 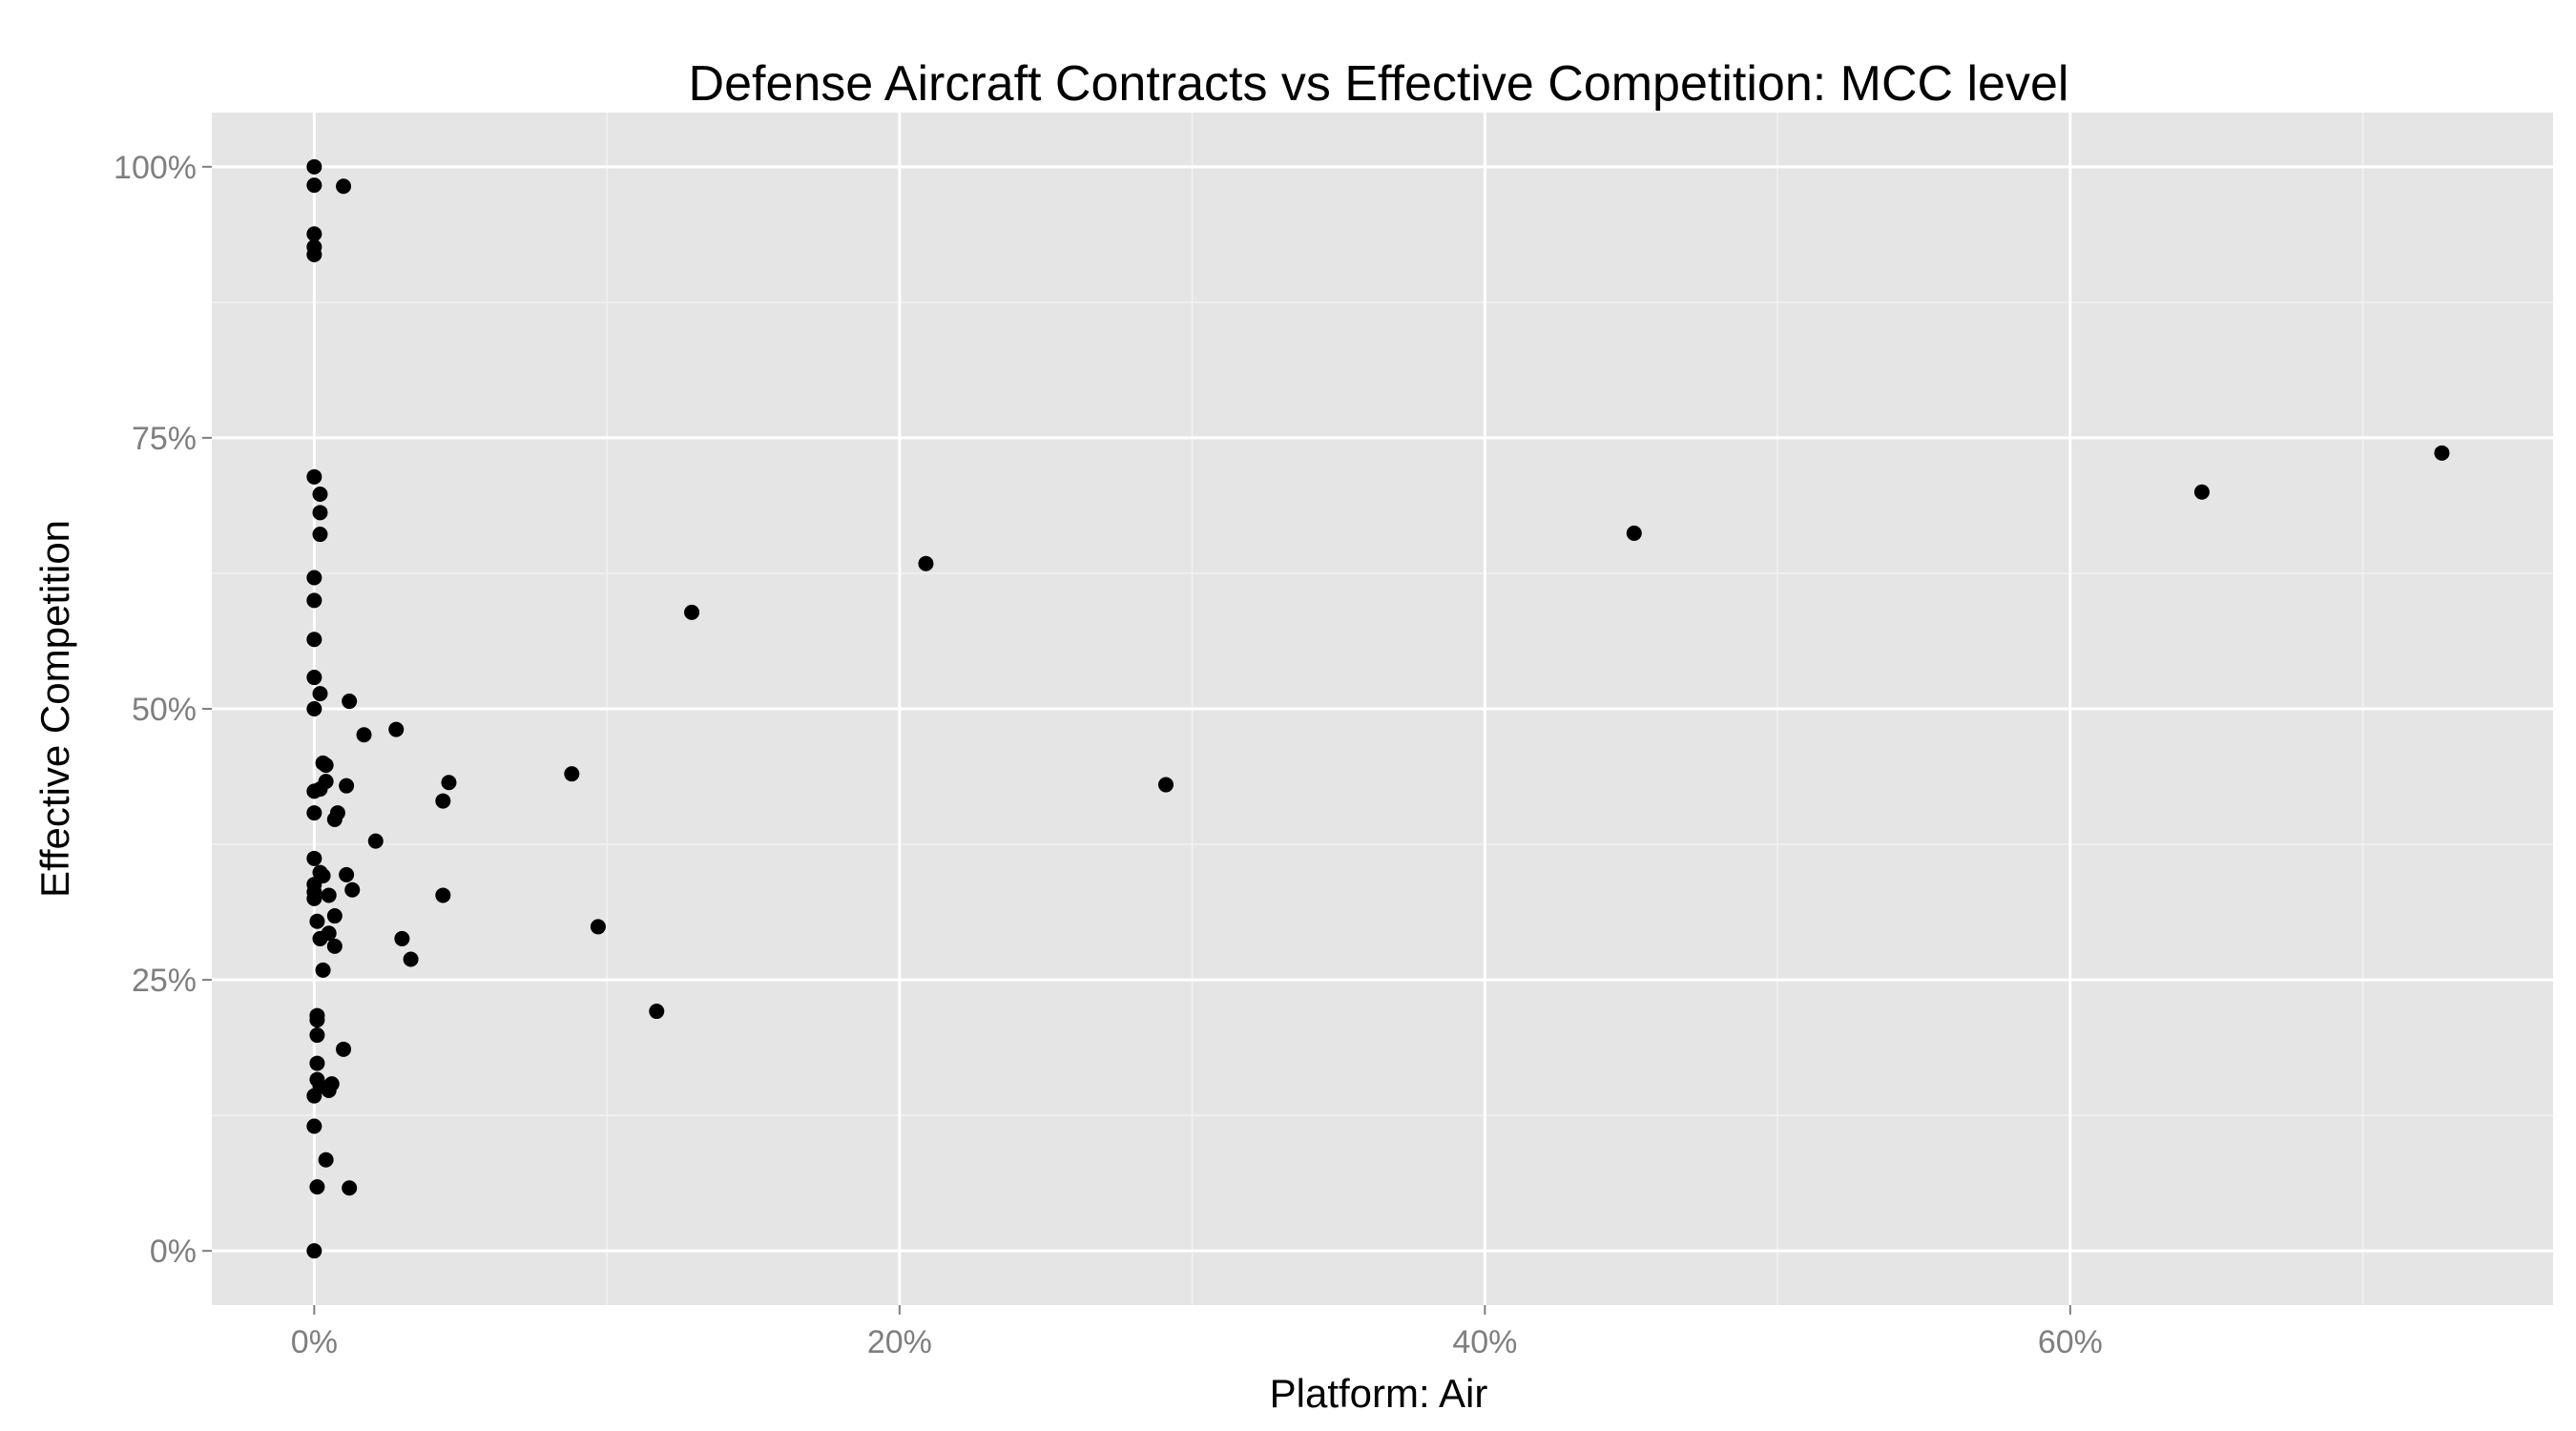 I want to click on y-tick-label: 100%, so click(x=155, y=168).